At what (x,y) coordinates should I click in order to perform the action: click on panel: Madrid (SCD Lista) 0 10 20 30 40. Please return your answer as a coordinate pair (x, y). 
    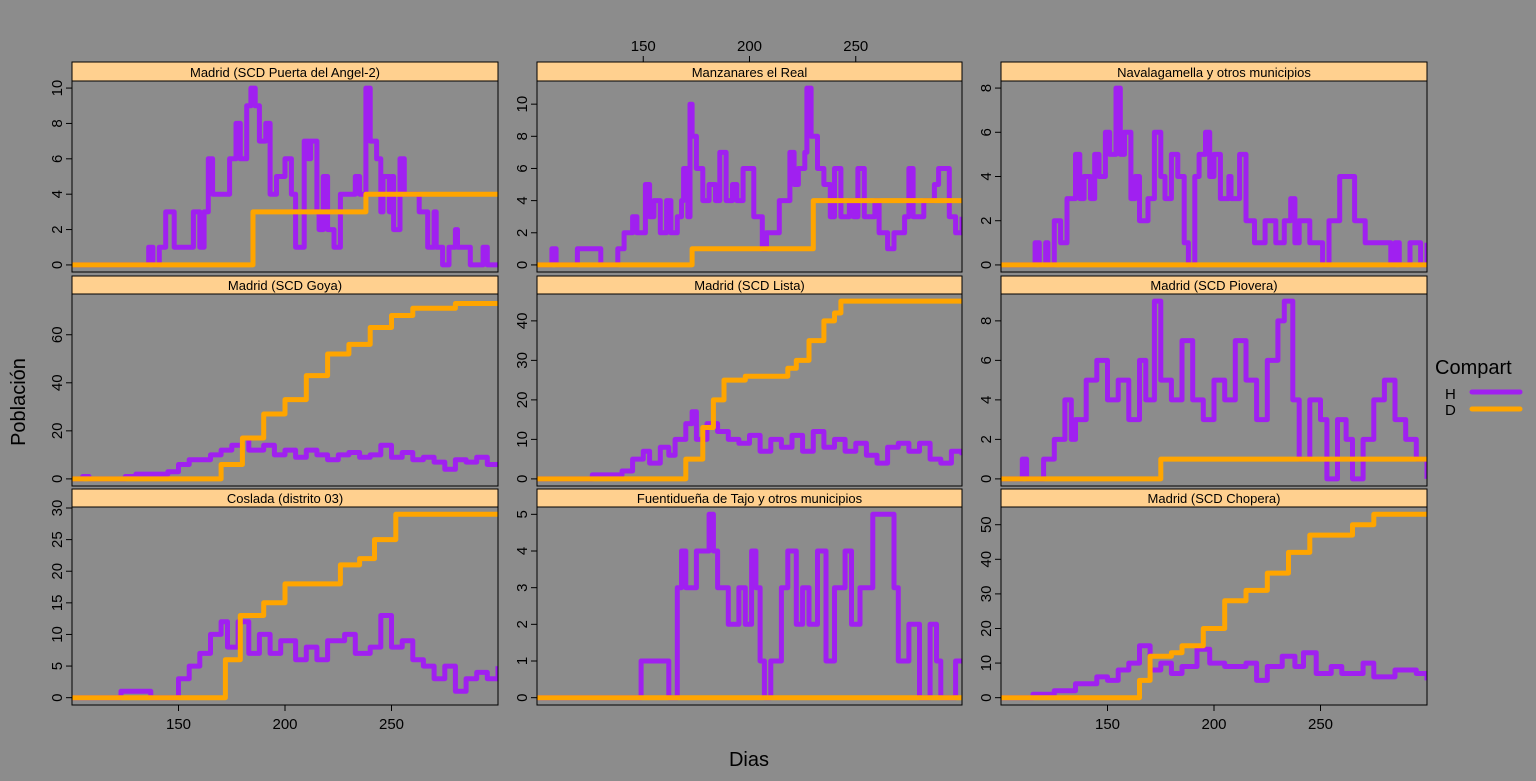
    Looking at the image, I should click on (738, 381).